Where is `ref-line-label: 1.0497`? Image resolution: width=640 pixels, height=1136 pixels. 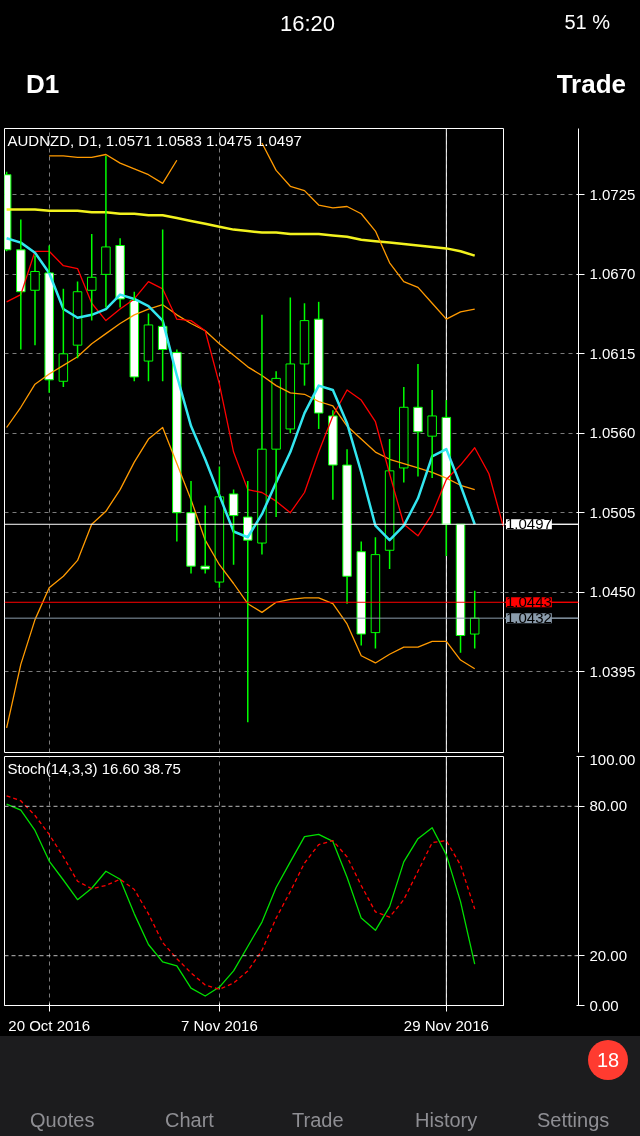
ref-line-label: 1.0497 is located at coordinates (528, 524).